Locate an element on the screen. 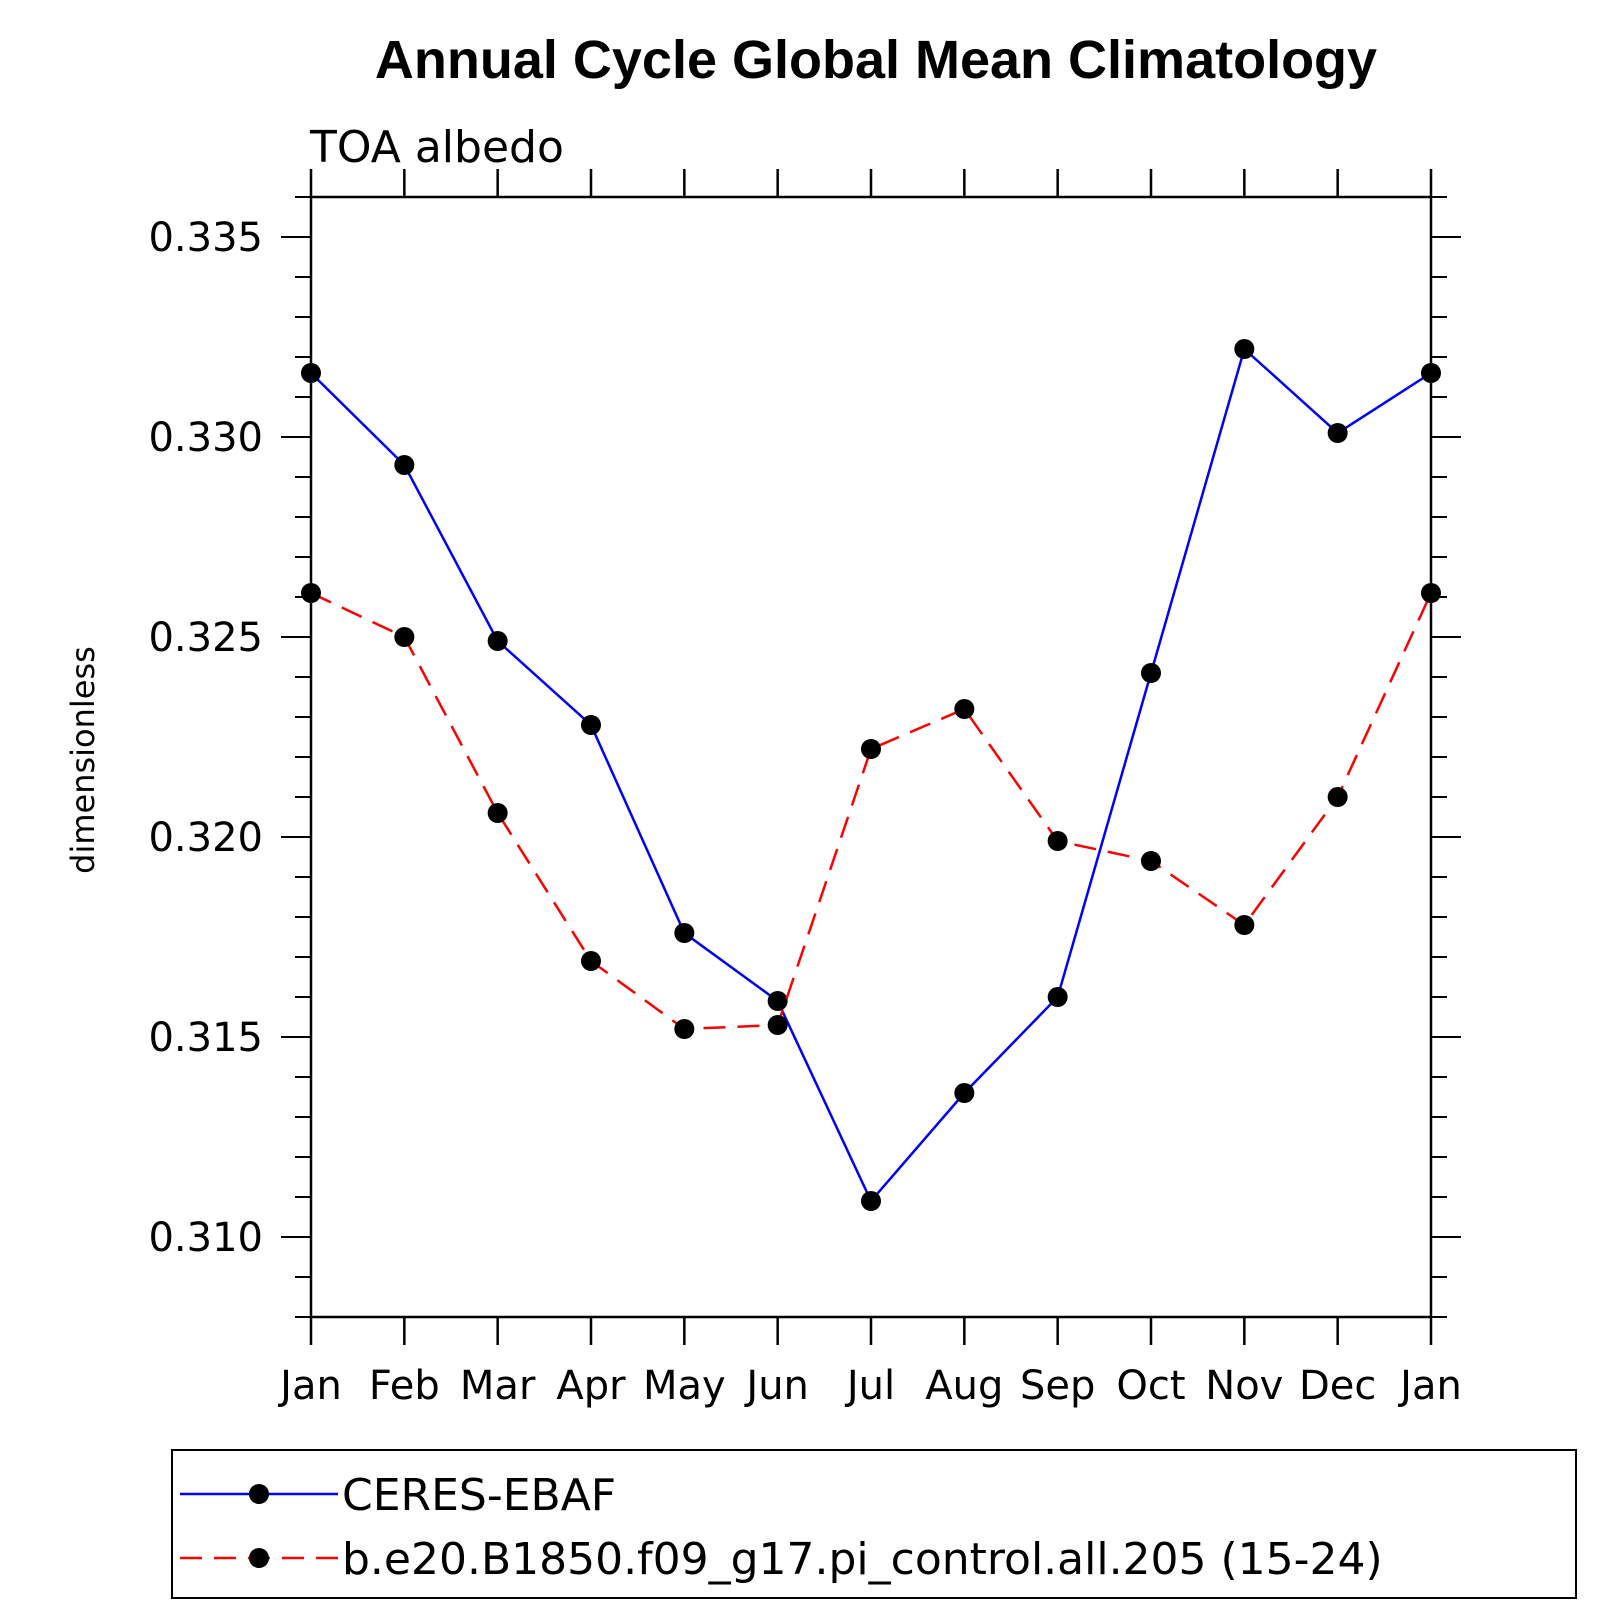  y-tick-label: 0.330 is located at coordinates (205, 438).